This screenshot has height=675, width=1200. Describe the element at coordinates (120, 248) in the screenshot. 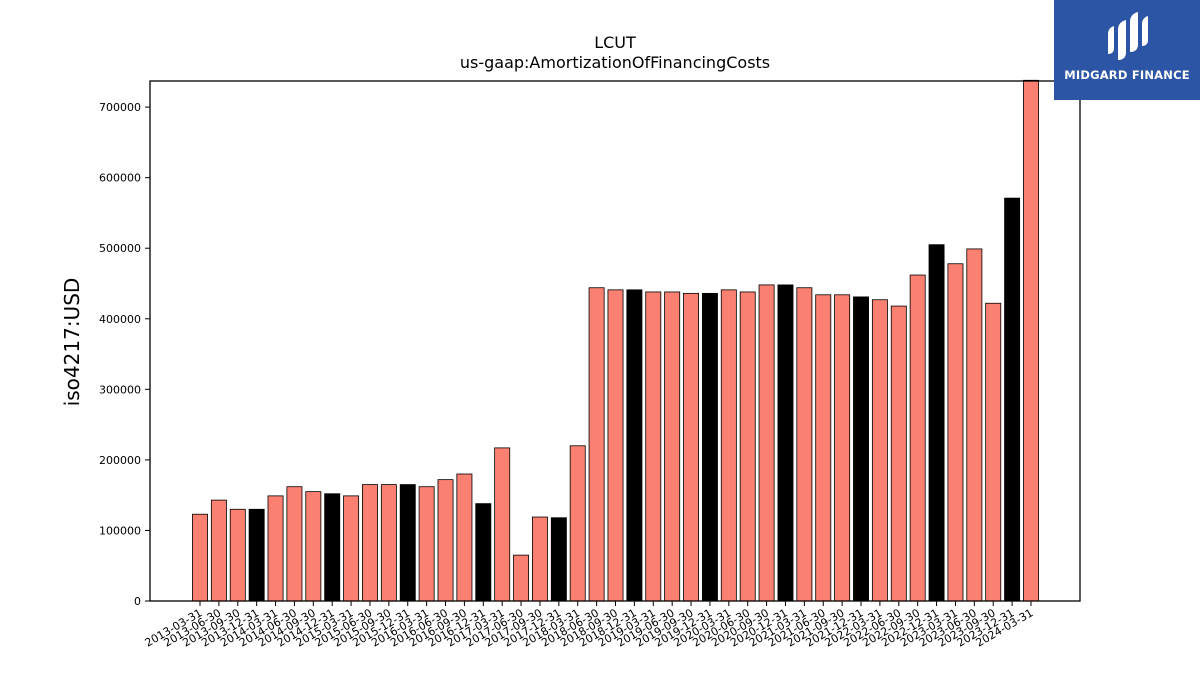

I see `y-tick-label: 500000` at that location.